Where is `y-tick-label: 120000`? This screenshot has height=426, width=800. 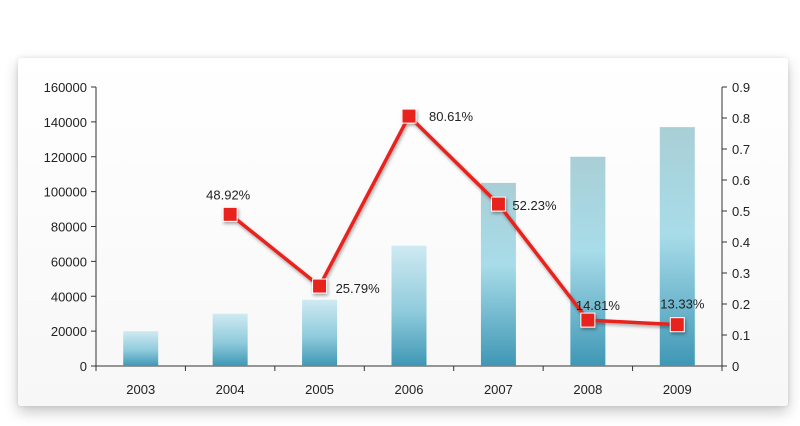 y-tick-label: 120000 is located at coordinates (65, 157).